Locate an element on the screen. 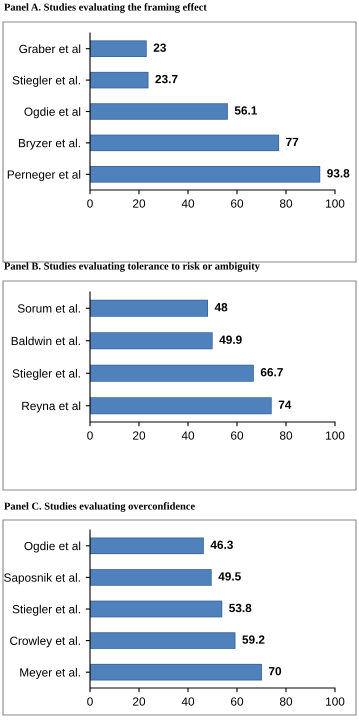 Image resolution: width=359 pixels, height=720 pixels. chart-title: Panel C. Studies evaluating overconfidence is located at coordinates (99, 507).